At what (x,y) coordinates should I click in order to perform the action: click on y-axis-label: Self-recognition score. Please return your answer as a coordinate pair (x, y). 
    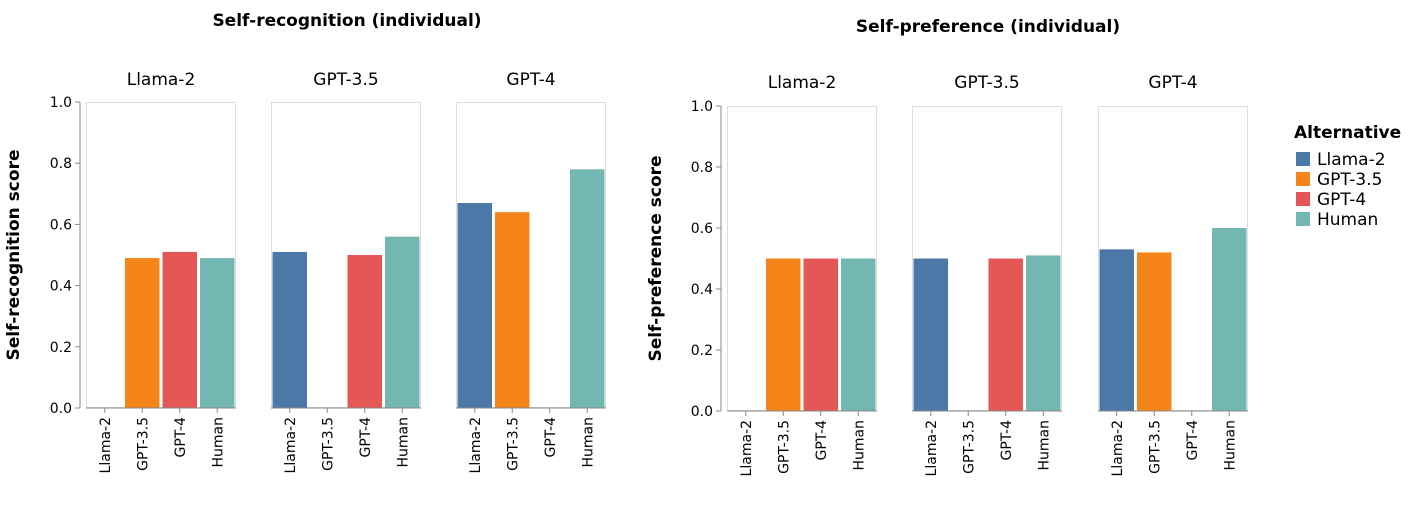
    Looking at the image, I should click on (14, 255).